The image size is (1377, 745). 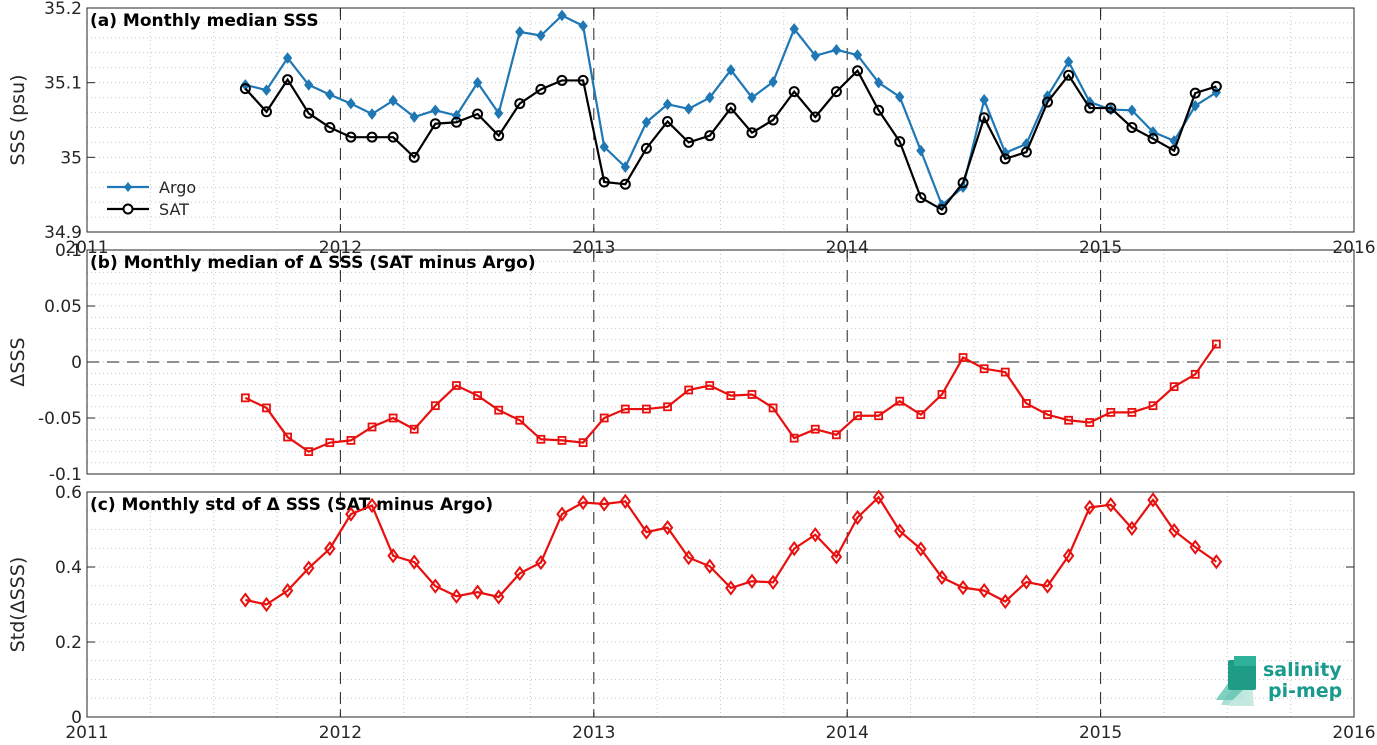 I want to click on legend-marker, so click(x=128, y=209).